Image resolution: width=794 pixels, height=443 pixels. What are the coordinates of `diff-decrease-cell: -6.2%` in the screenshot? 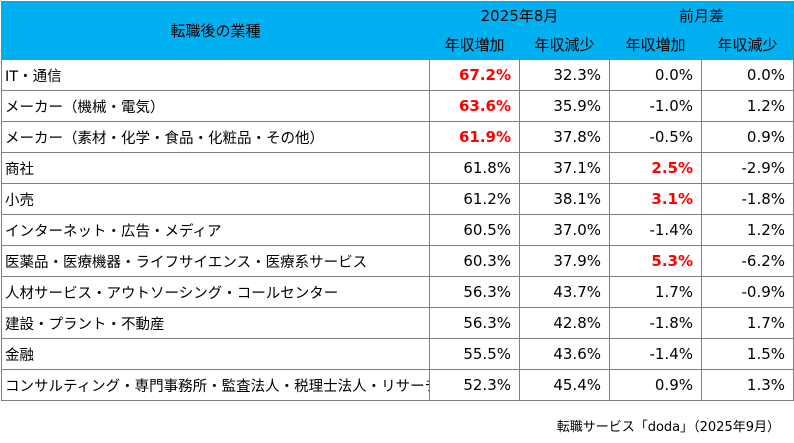 It's located at (747, 261).